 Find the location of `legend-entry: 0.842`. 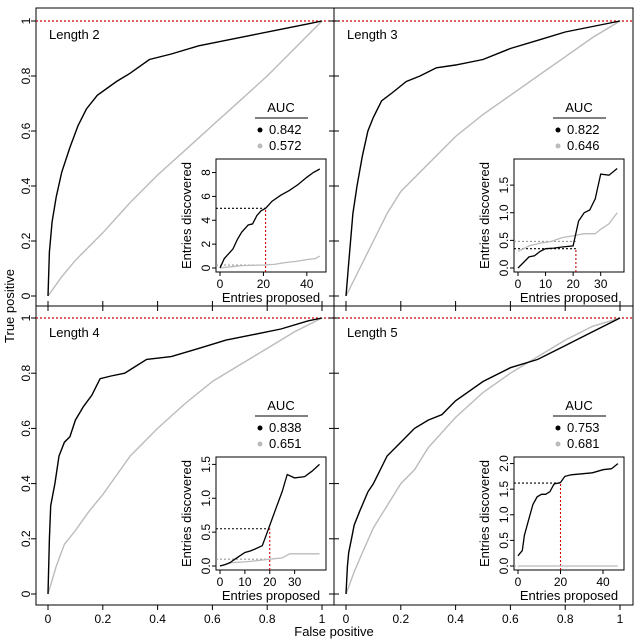

legend-entry: 0.842 is located at coordinates (285, 129).